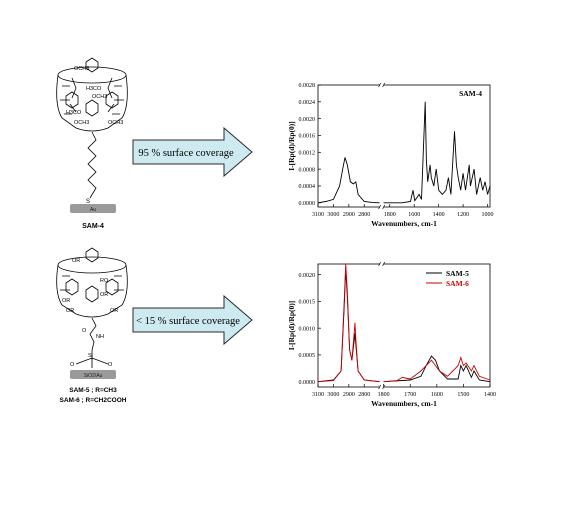 The width and height of the screenshot is (570, 520). I want to click on substrate-label: Au, so click(93, 210).